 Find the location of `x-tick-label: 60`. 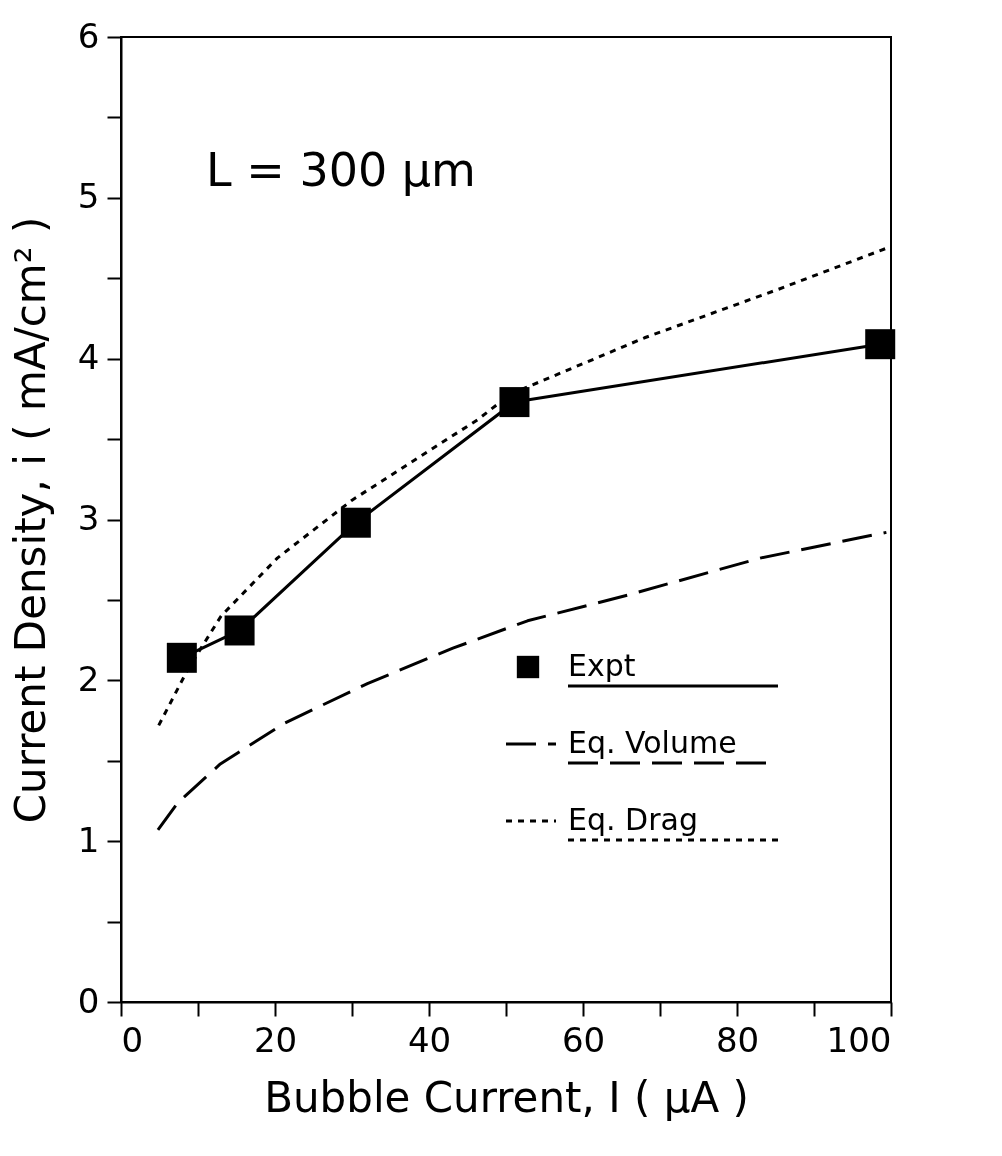

x-tick-label: 60 is located at coordinates (583, 1039).